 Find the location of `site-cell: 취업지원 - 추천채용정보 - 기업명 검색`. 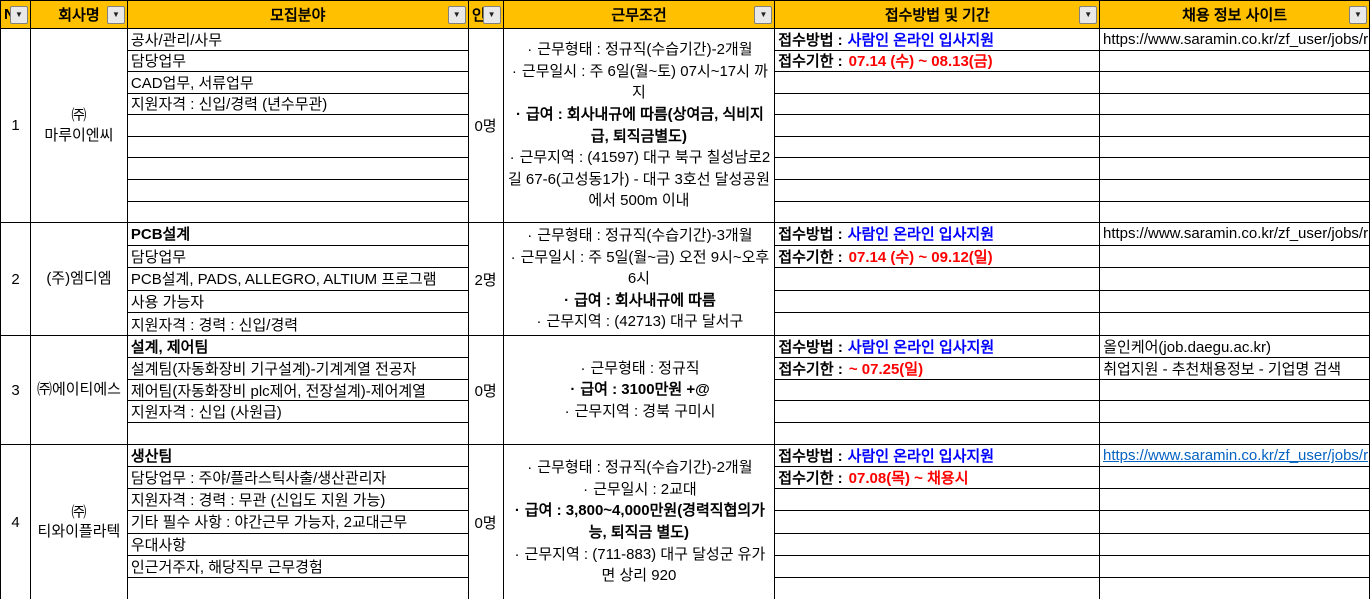

site-cell: 취업지원 - 추천채용정보 - 기업명 검색 is located at coordinates (1235, 368).